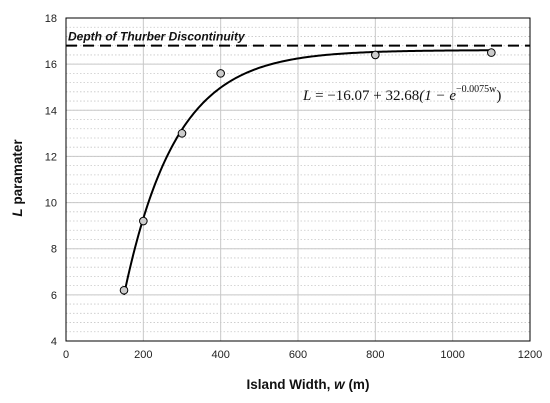 This screenshot has width=550, height=403. What do you see at coordinates (375, 355) in the screenshot?
I see `x-tick-label: 800` at bounding box center [375, 355].